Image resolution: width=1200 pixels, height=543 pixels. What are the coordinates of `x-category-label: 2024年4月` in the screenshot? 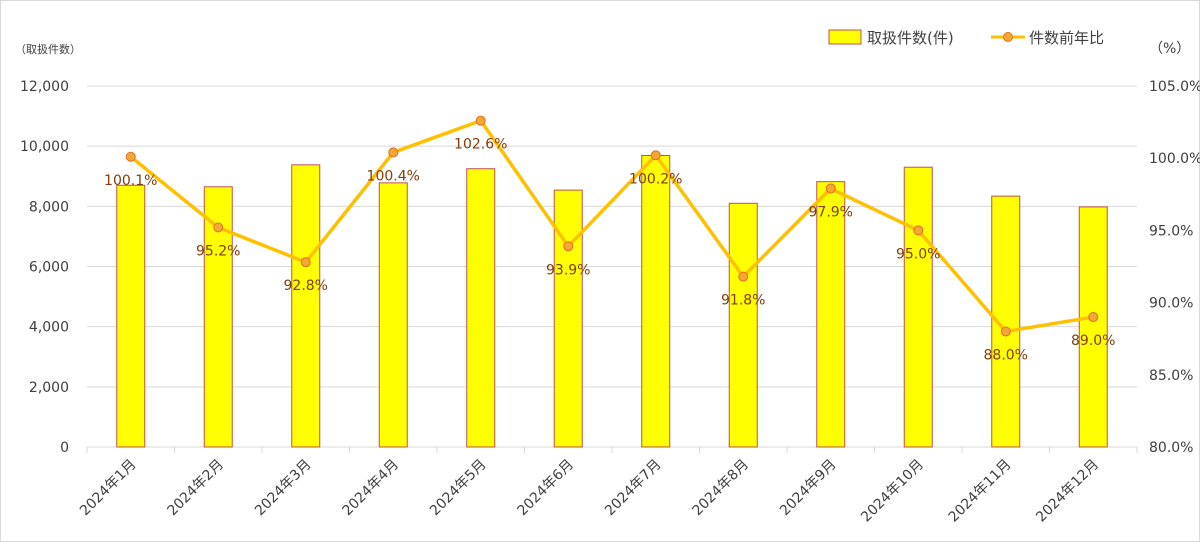 It's located at (370, 488).